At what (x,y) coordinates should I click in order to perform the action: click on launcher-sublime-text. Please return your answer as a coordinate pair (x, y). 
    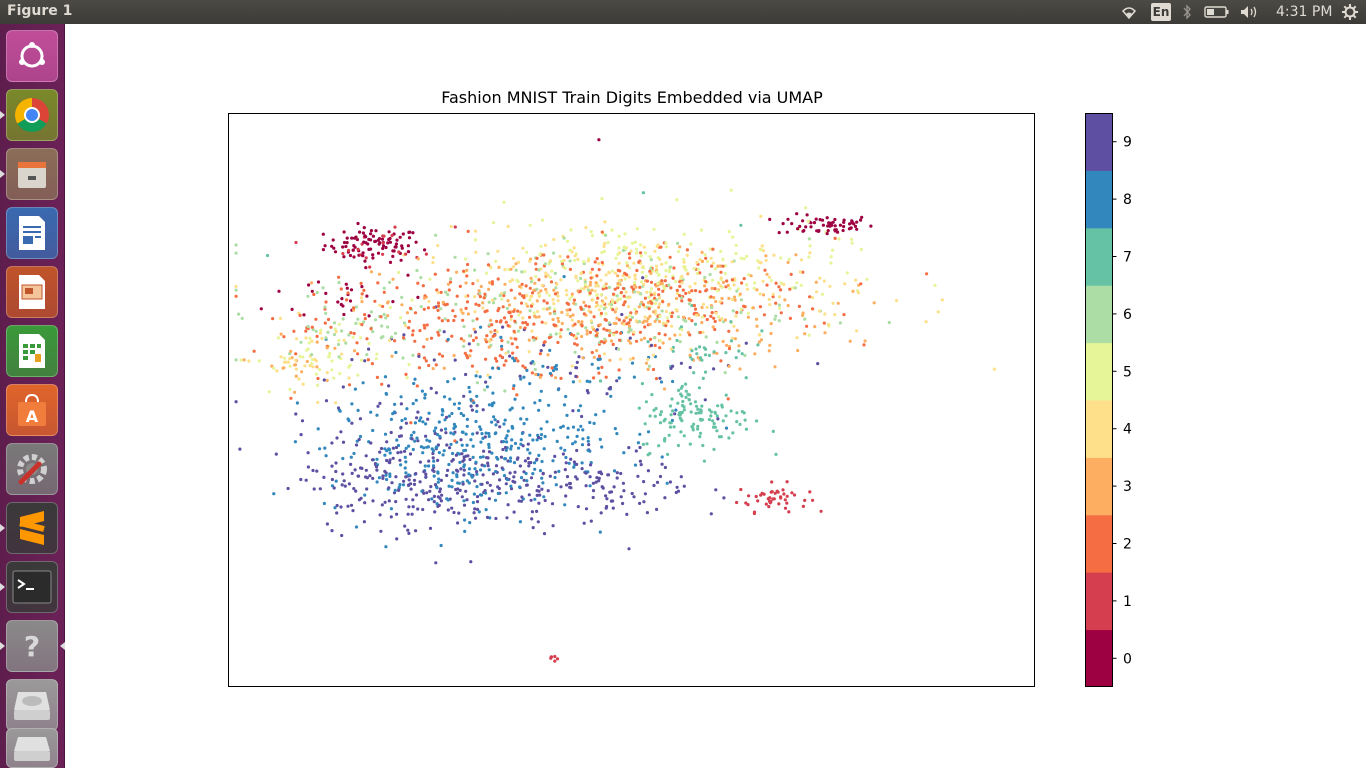
    Looking at the image, I should click on (32, 528).